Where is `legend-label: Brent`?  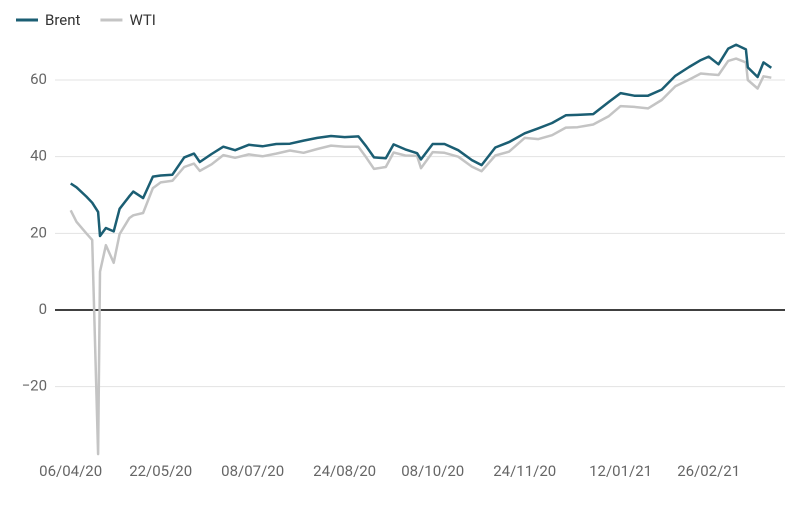 legend-label: Brent is located at coordinates (63, 20).